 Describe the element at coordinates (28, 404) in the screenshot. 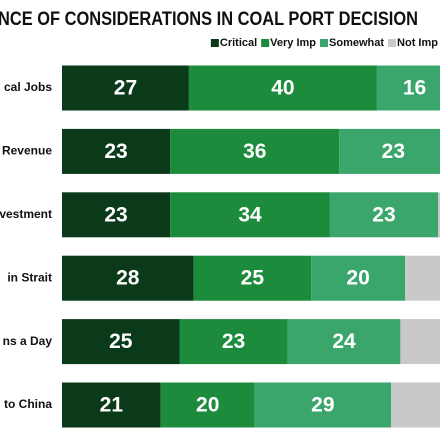

I see `category-label: to China` at that location.